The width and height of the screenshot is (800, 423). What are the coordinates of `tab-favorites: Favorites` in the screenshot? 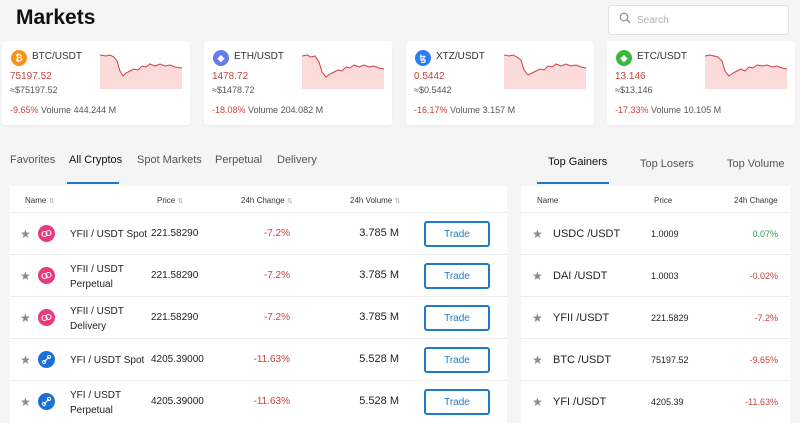 It's located at (33, 160).